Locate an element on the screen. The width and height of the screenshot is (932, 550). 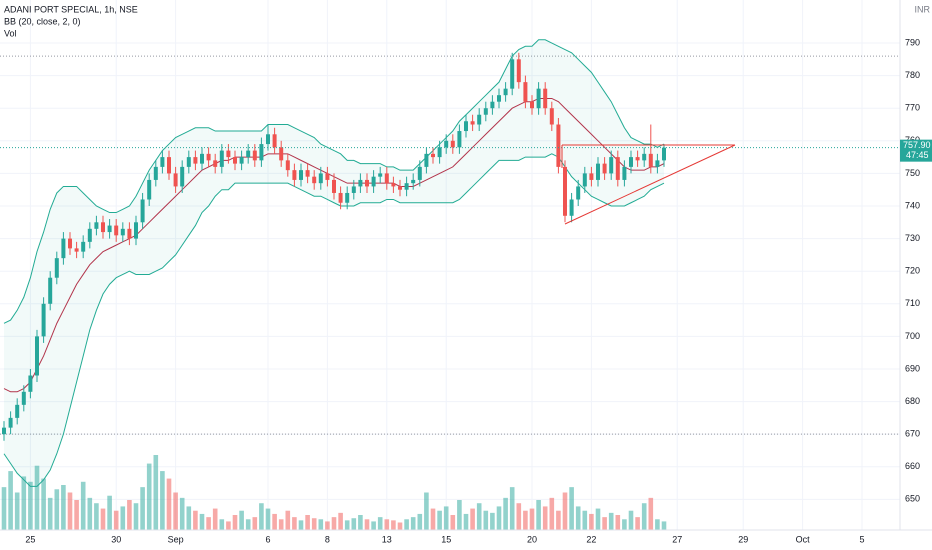
y-tick-label: 690 is located at coordinates (912, 368).